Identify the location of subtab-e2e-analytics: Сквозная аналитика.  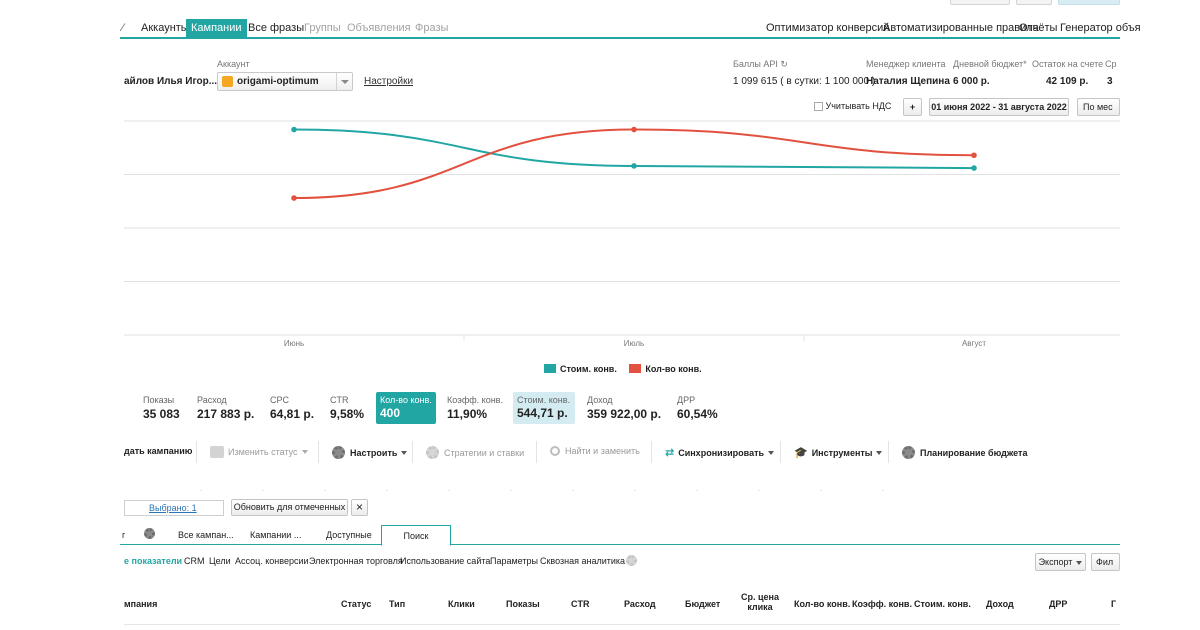
(583, 561).